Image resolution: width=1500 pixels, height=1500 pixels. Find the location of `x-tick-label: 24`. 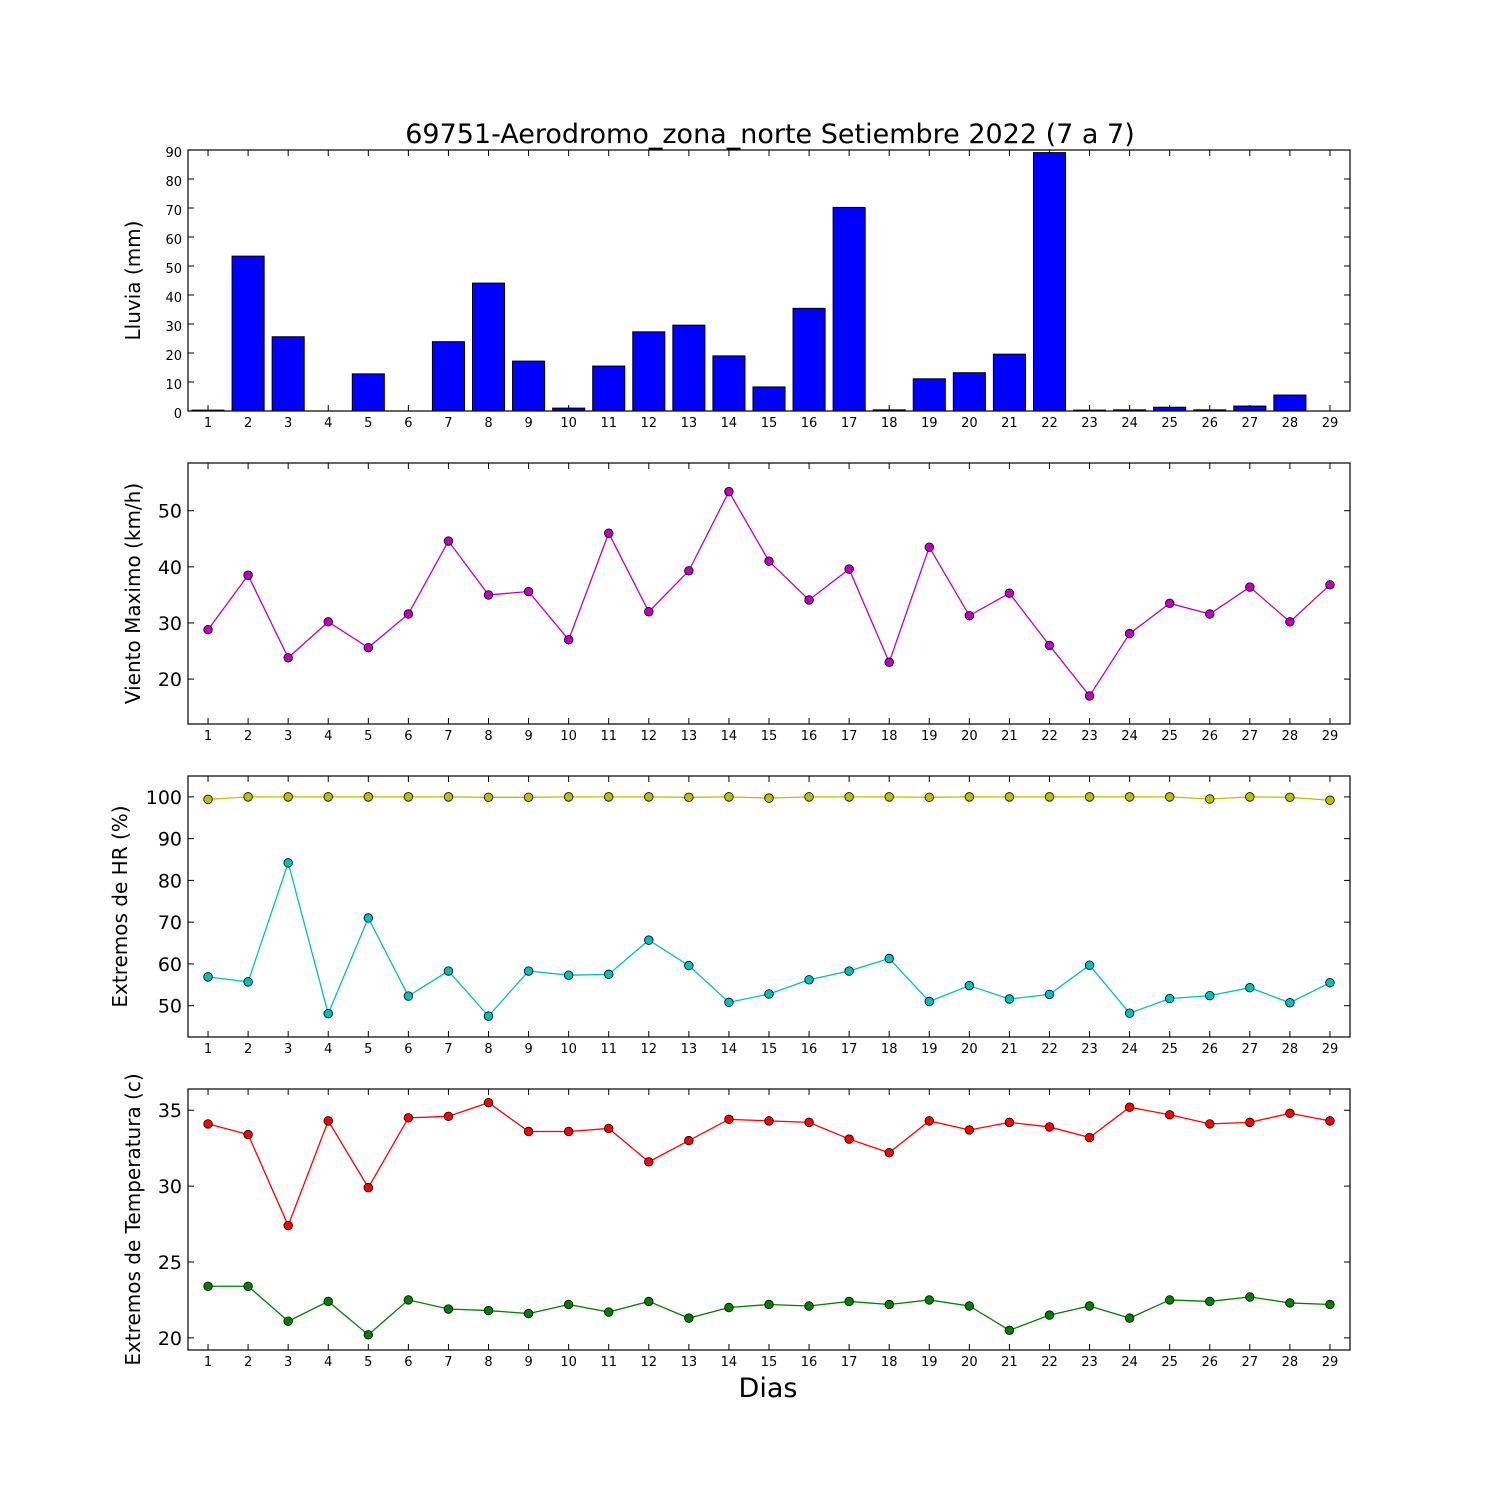

x-tick-label: 24 is located at coordinates (1129, 1362).